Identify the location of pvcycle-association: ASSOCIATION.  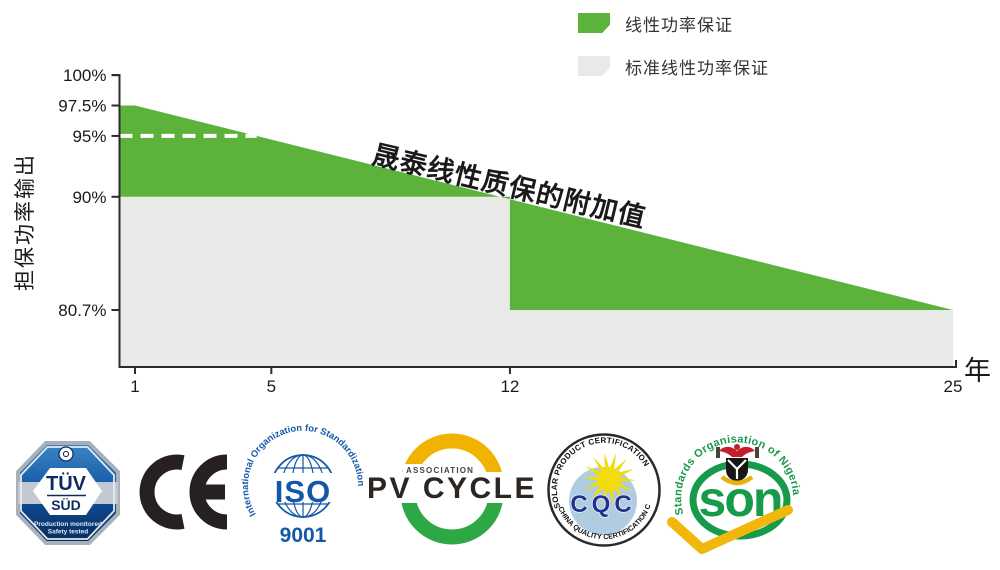
(440, 470).